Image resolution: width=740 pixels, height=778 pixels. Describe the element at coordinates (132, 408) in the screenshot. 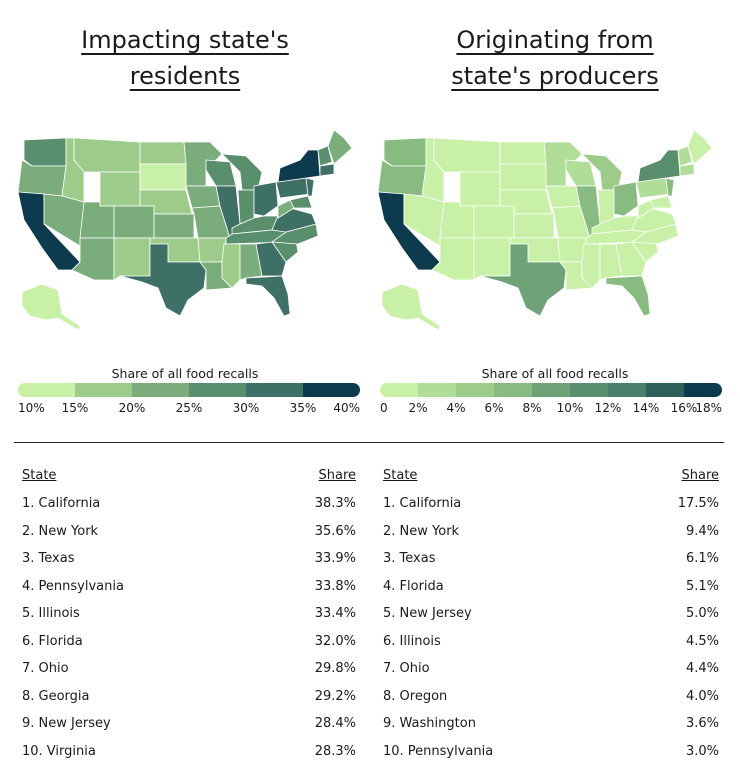

I see `legend-tick-label: 20%` at that location.